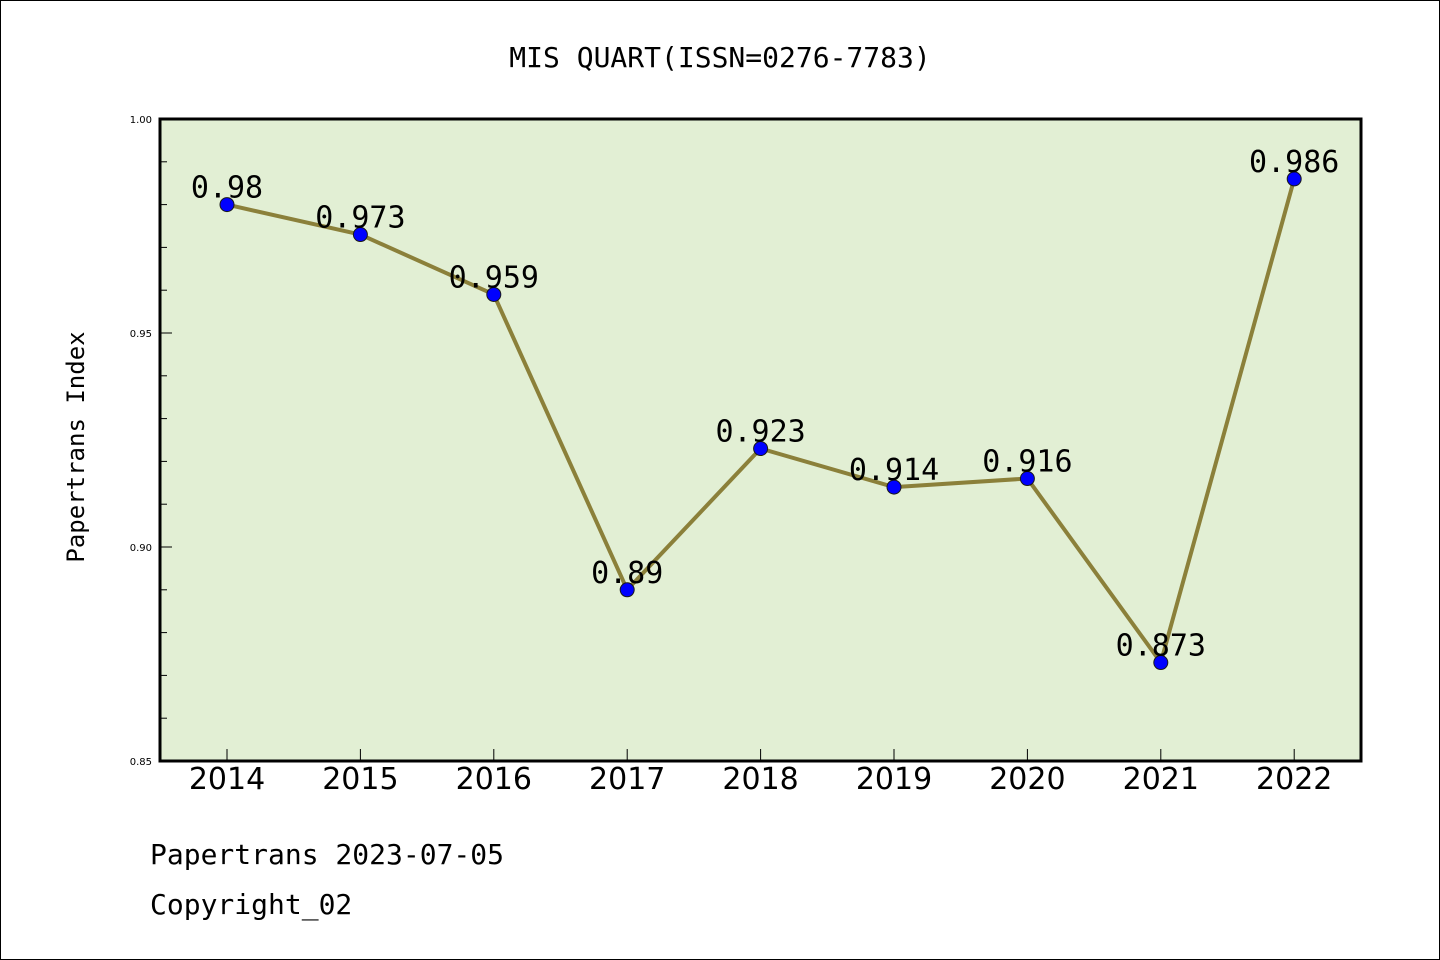 The image size is (1440, 960). Describe the element at coordinates (141, 762) in the screenshot. I see `y-tick-label: 0.85` at that location.